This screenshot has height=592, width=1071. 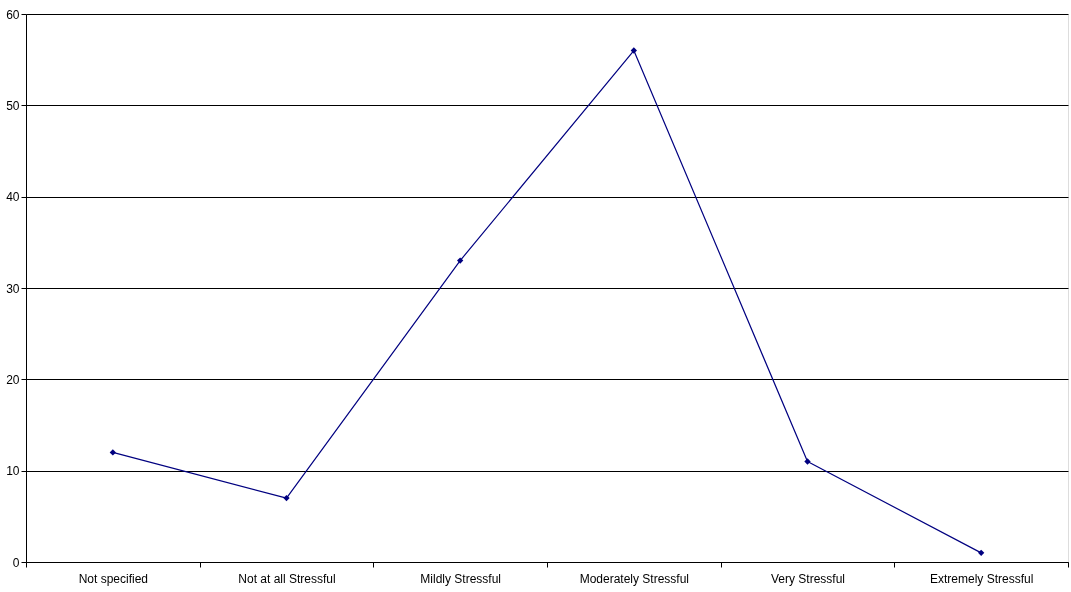 I want to click on y-tick-label: 50, so click(x=13, y=105).